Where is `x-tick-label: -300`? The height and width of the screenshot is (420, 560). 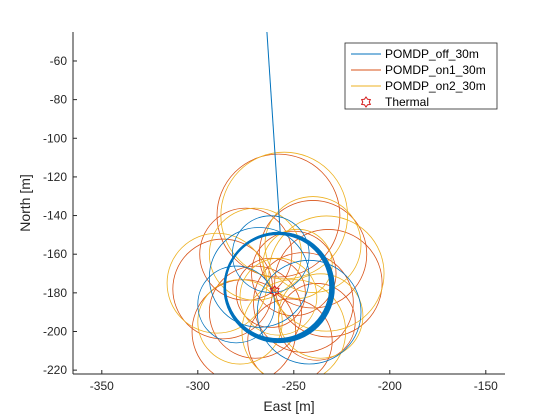
x-tick-label: -300 is located at coordinates (198, 386).